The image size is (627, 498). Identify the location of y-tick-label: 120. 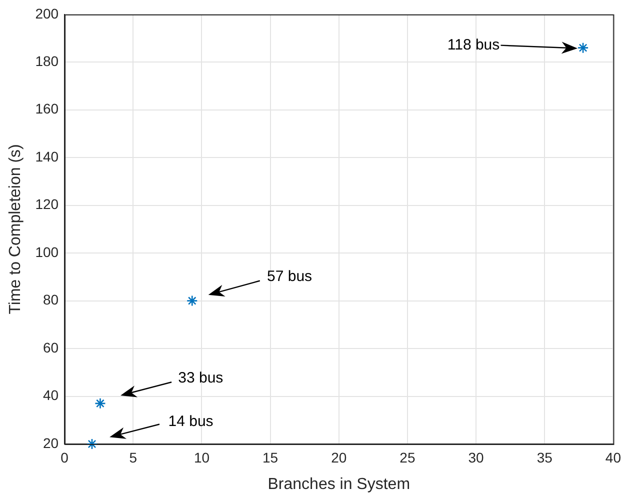
(47, 204).